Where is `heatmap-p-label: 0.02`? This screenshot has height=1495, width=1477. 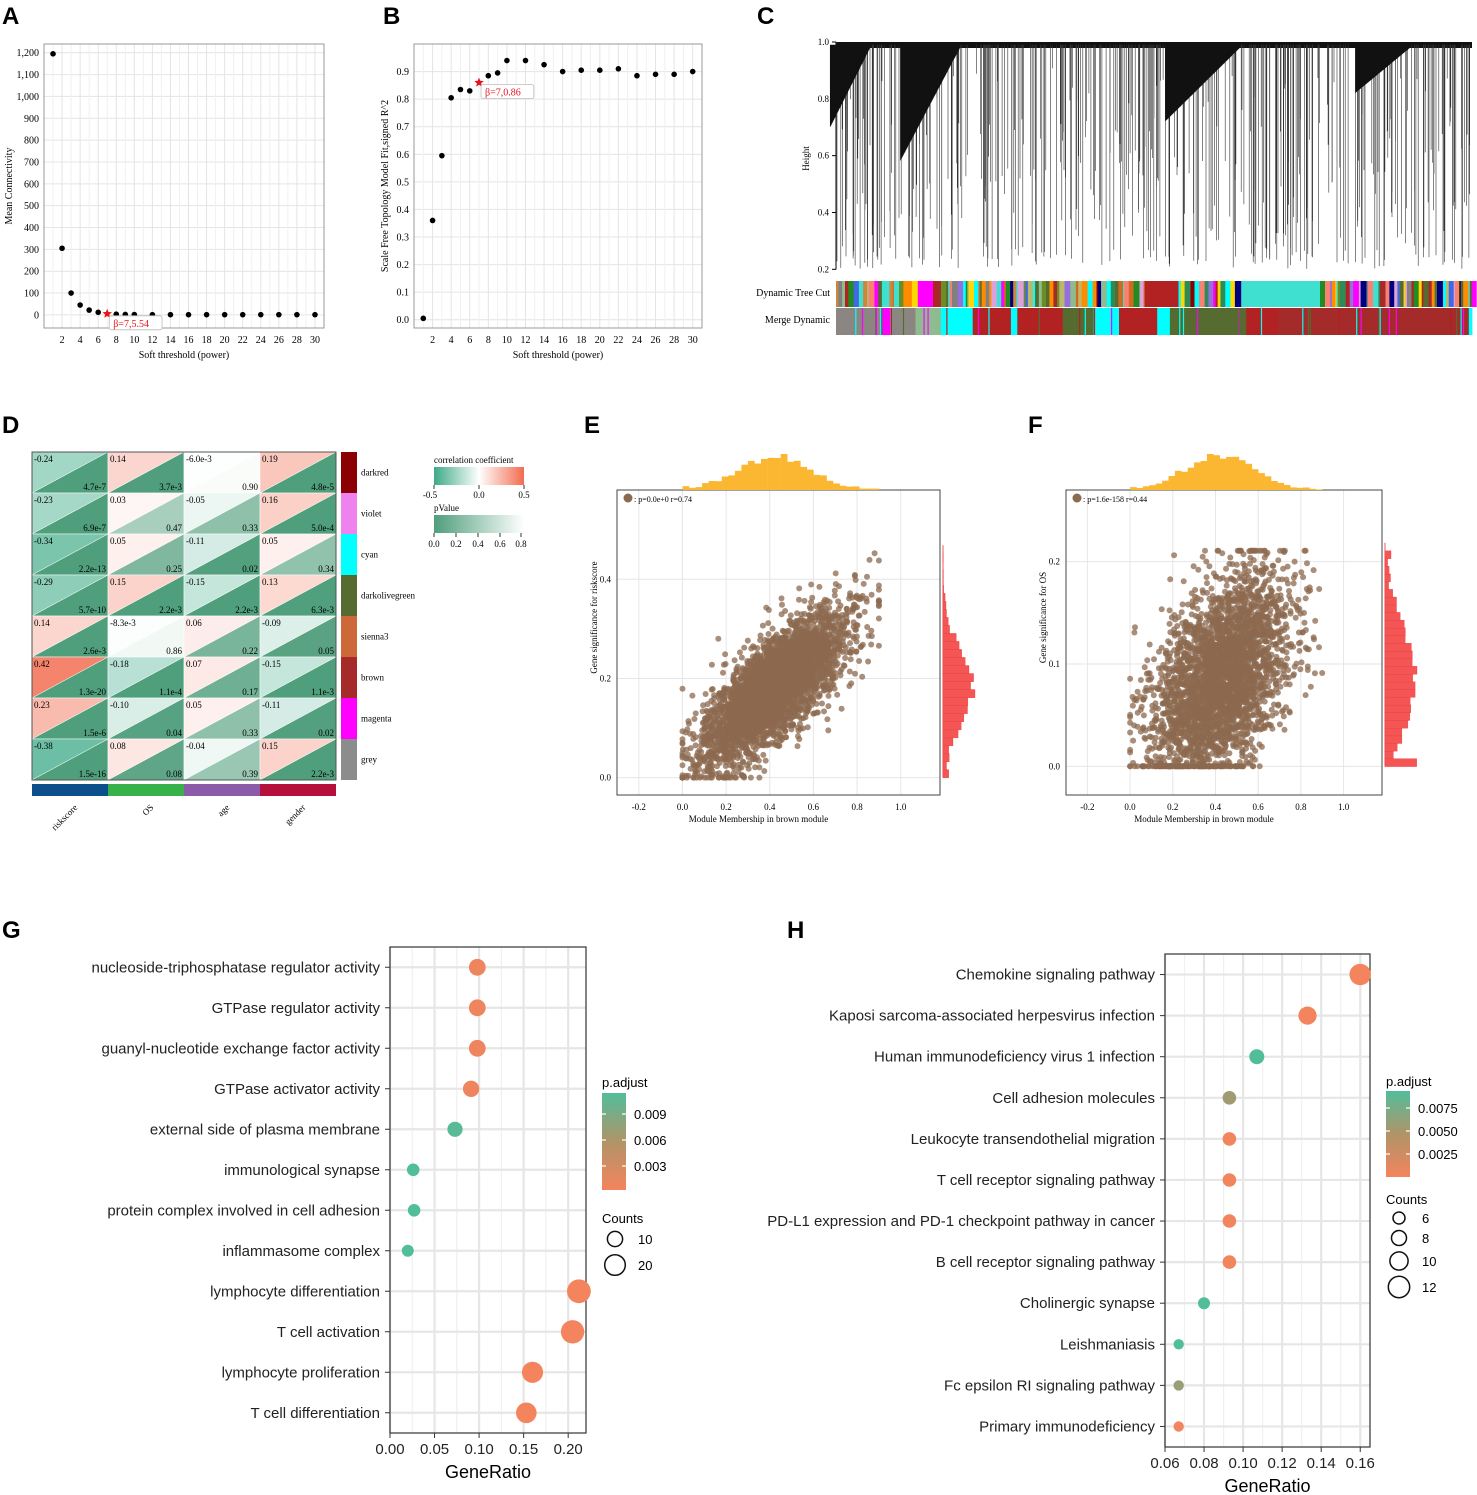 heatmap-p-label: 0.02 is located at coordinates (326, 733).